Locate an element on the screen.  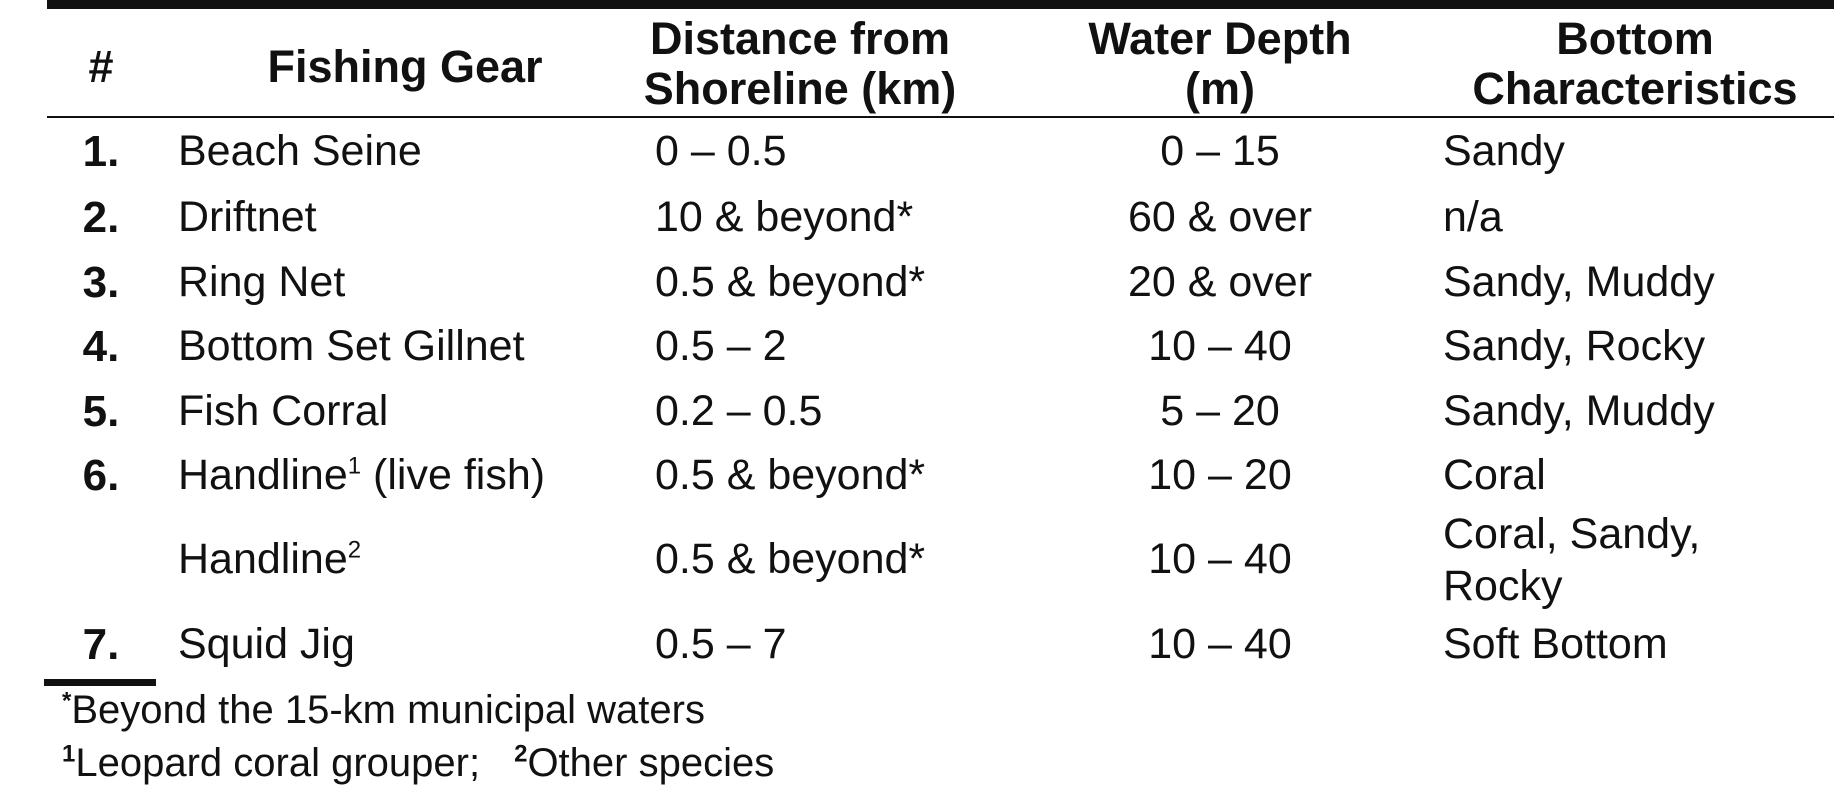
row-6b-bottom-line1: Coral, Sandy, is located at coordinates (1572, 534).